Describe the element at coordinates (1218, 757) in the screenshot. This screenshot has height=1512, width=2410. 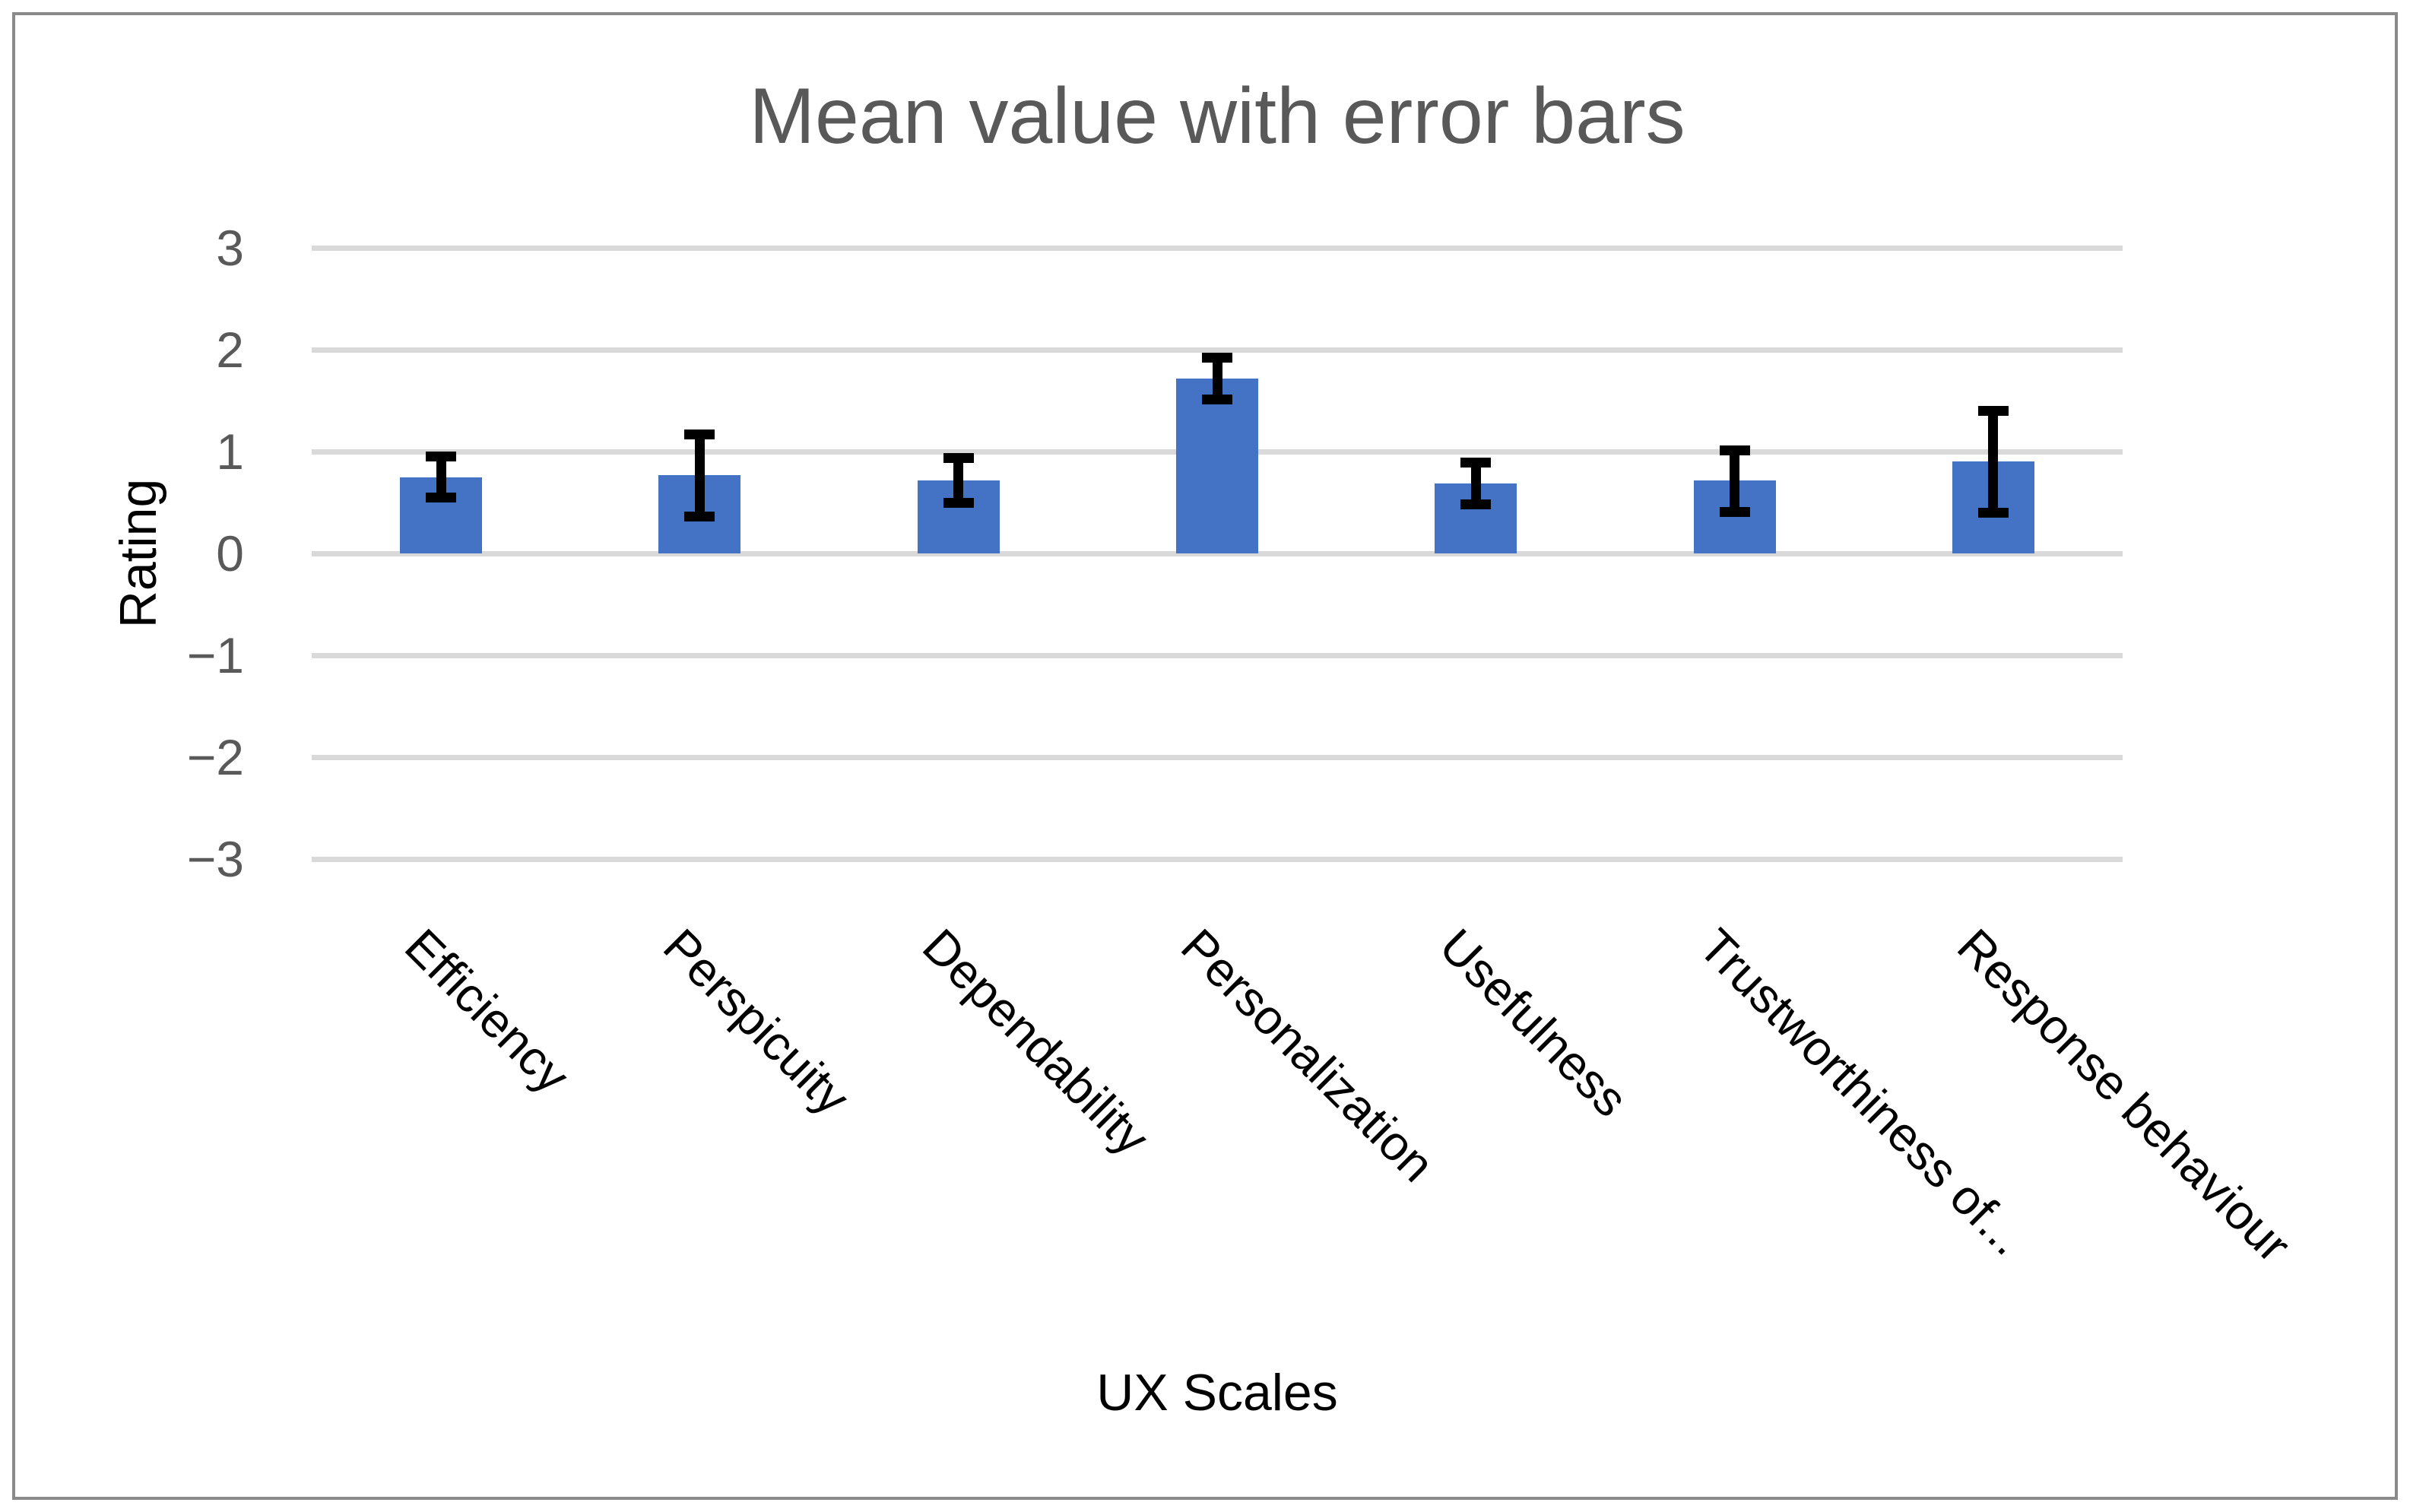
I see `gridline-y--2` at that location.